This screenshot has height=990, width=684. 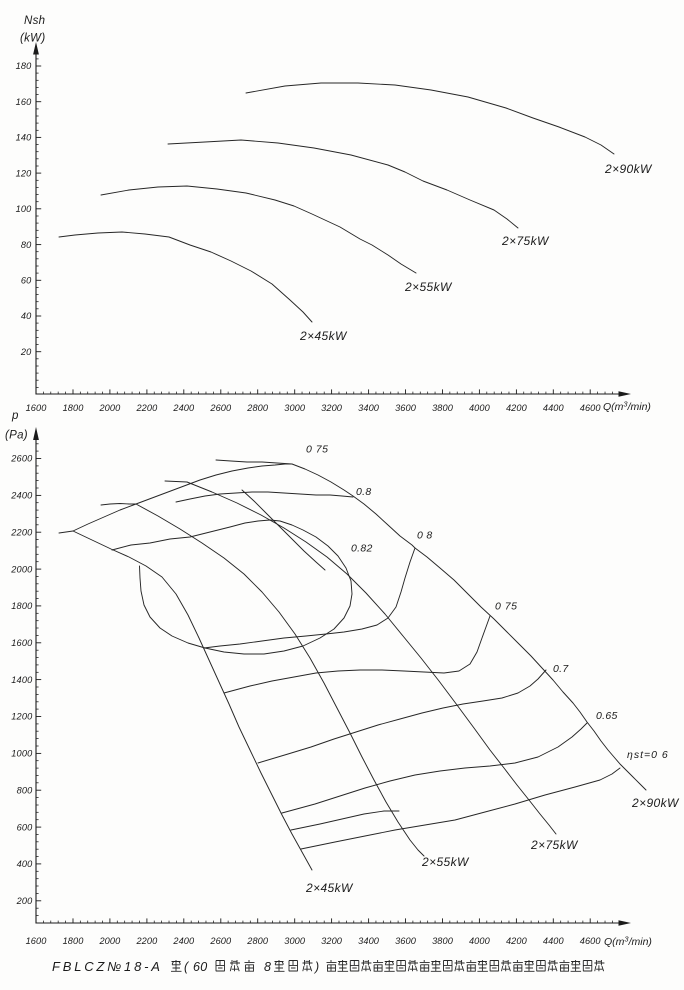 I want to click on svg-text: 0.65, so click(x=607, y=716).